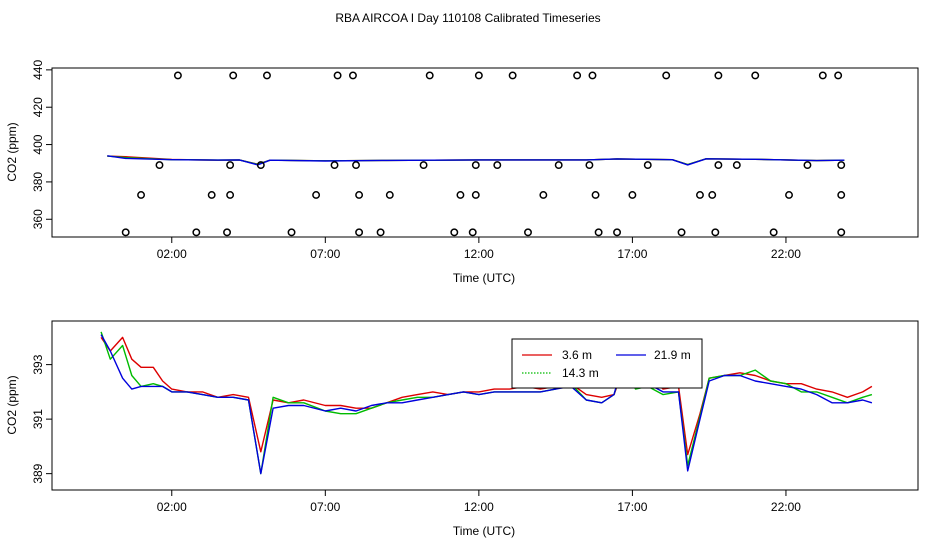  What do you see at coordinates (38, 364) in the screenshot?
I see `y-tick-label: 393` at bounding box center [38, 364].